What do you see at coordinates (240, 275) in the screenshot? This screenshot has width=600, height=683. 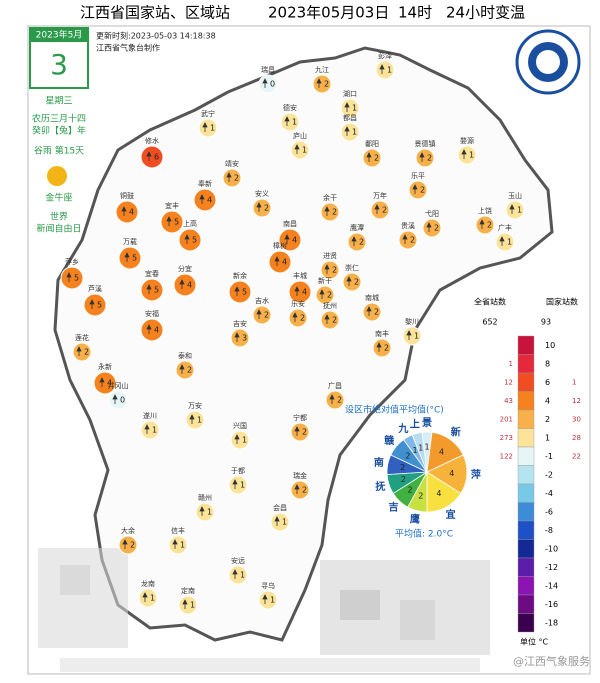 I see `station-name: 新余` at bounding box center [240, 275].